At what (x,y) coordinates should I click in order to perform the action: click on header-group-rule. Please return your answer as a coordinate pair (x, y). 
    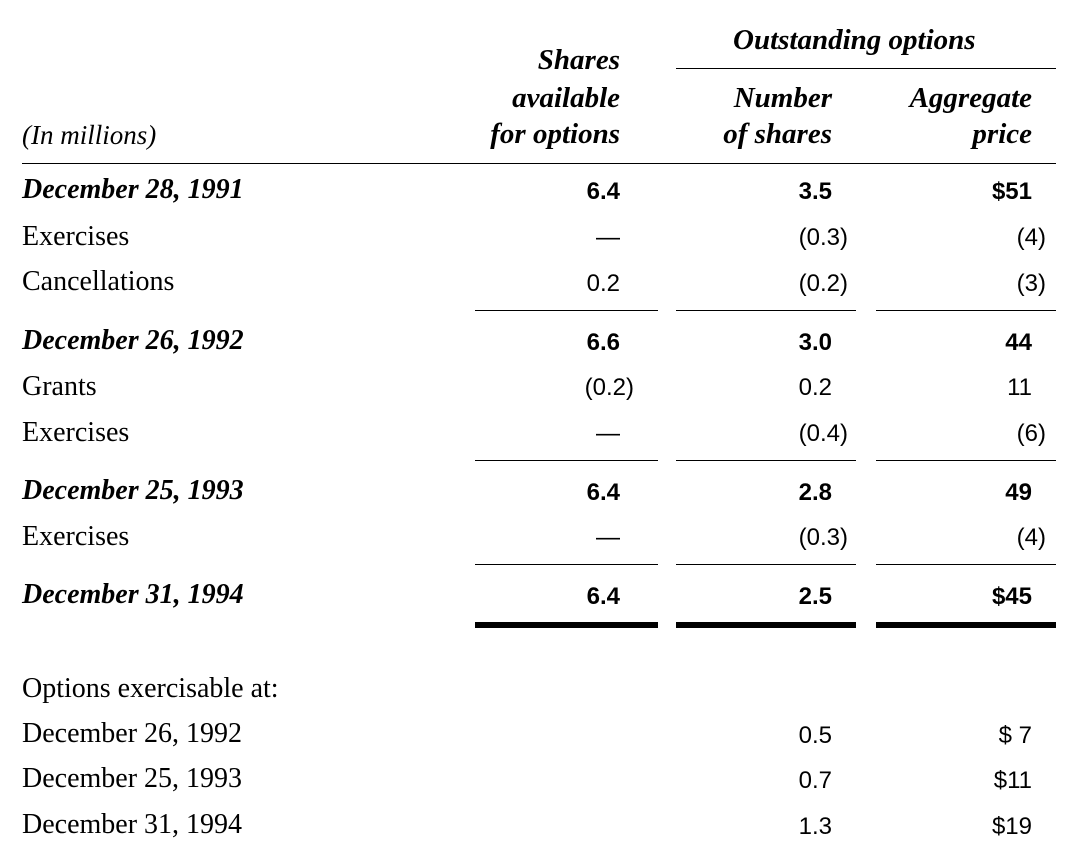
    Looking at the image, I should click on (866, 68).